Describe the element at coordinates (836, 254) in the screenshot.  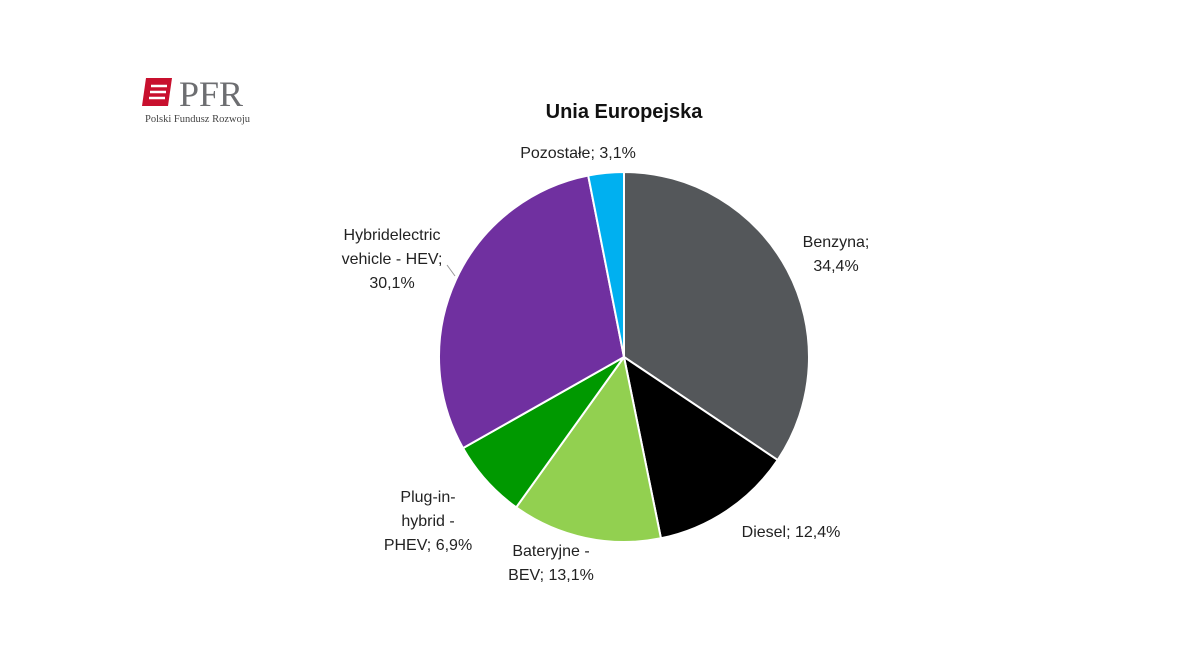
I see `data-label: Benzyna; 34,4%` at that location.